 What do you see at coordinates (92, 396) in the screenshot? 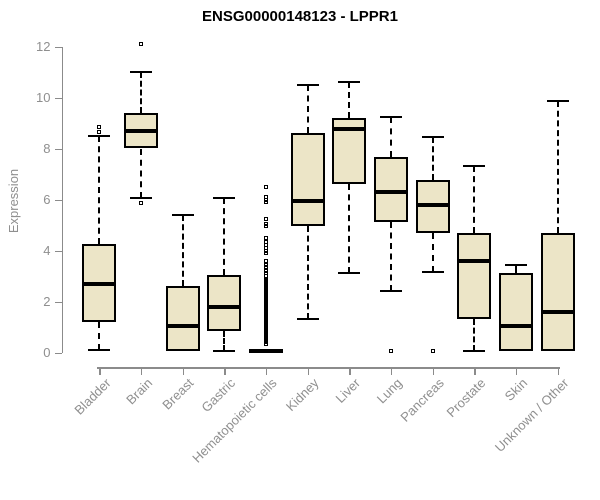
I see `x-category-label: Bladder` at bounding box center [92, 396].